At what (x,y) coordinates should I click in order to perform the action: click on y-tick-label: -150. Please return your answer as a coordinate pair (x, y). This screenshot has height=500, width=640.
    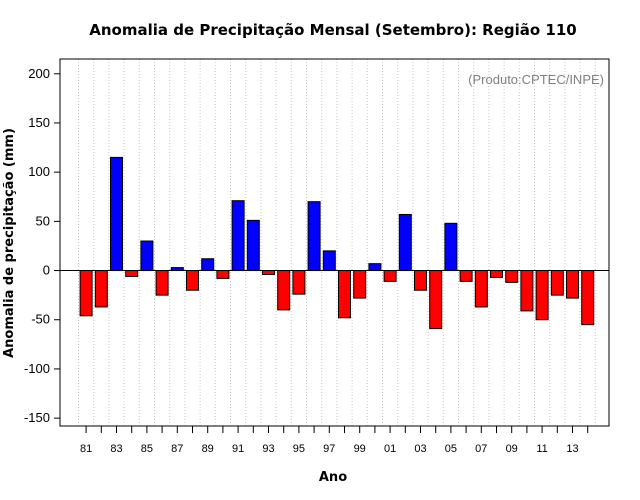
    Looking at the image, I should click on (37, 417).